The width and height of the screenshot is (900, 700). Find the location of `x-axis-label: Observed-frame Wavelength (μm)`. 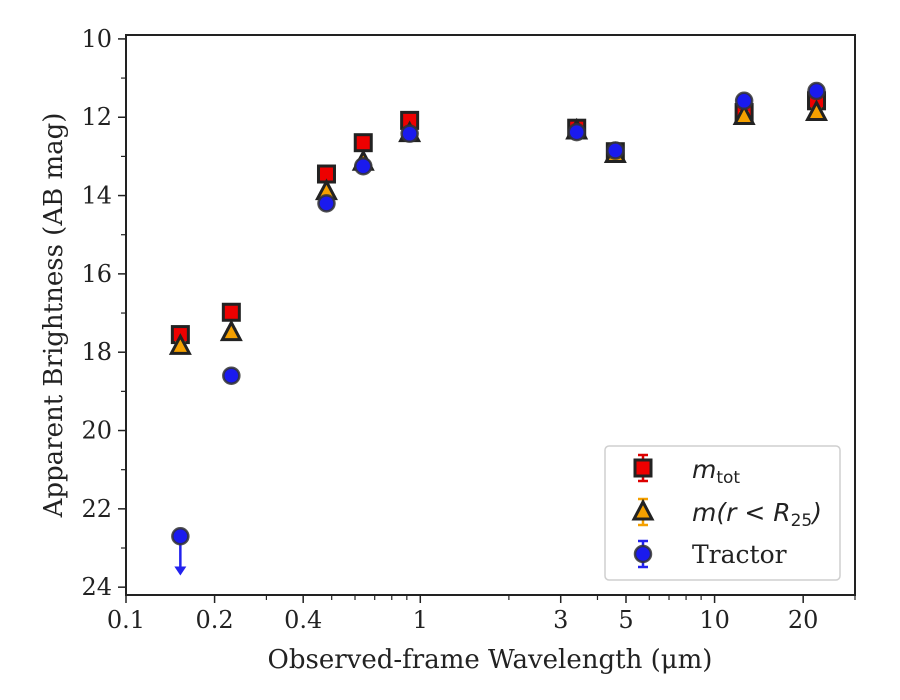

x-axis-label: Observed-frame Wavelength (μm) is located at coordinates (490, 660).